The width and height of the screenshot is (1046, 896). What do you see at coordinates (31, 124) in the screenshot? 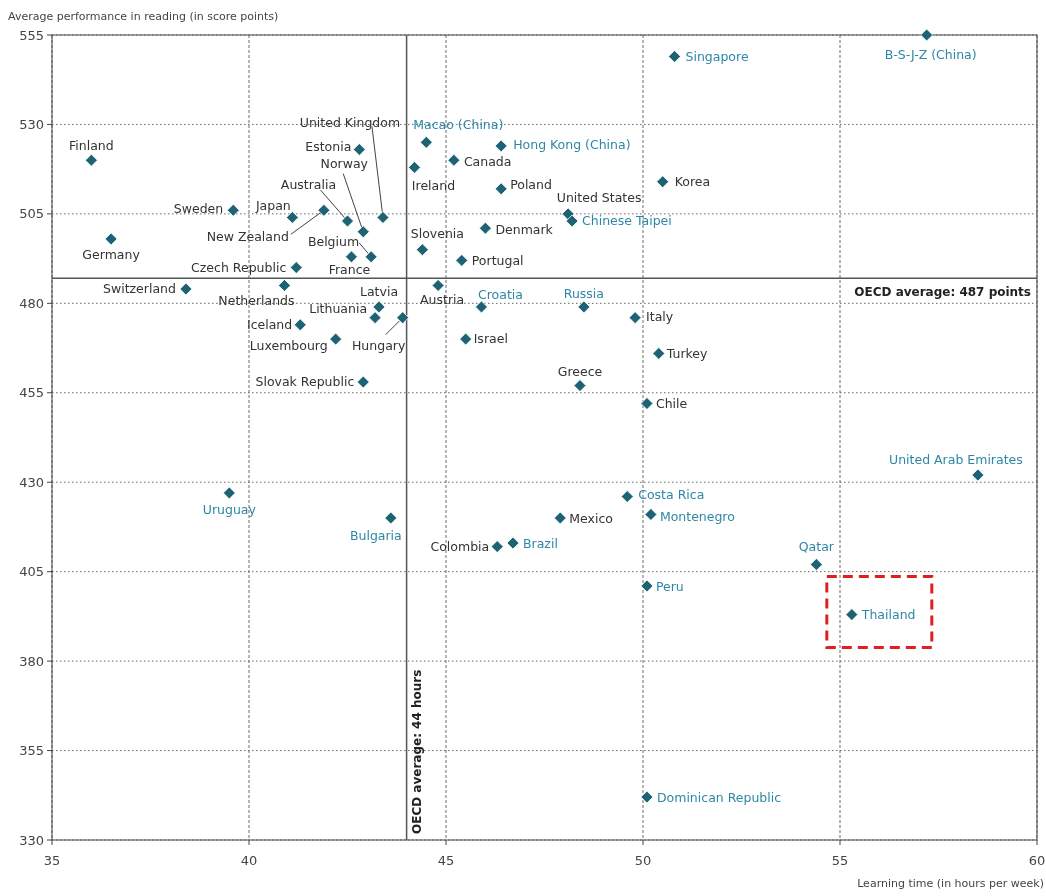
I see `y-tick-label: 530` at bounding box center [31, 124].